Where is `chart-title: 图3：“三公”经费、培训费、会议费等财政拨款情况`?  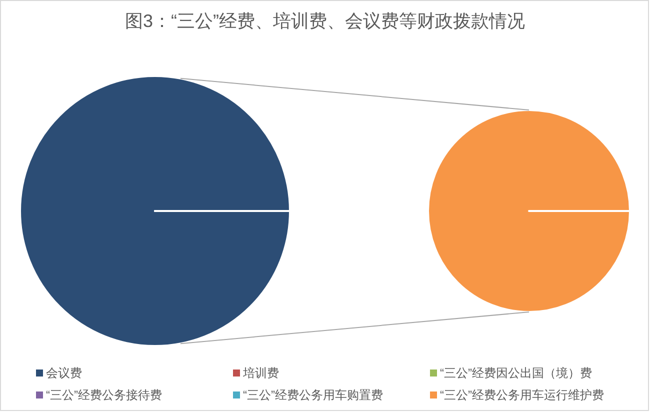 chart-title: 图3：“三公”经费、培训费、会议费等财政拨款情况 is located at coordinates (325, 21).